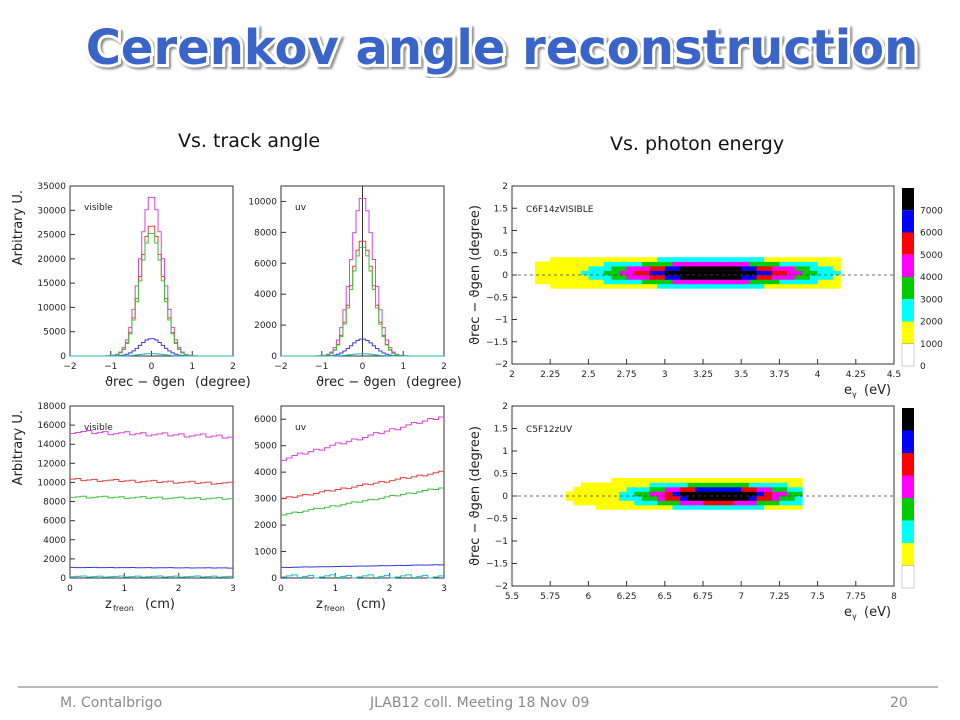 The height and width of the screenshot is (720, 960). What do you see at coordinates (703, 375) in the screenshot?
I see `x-tick-label: 3.25` at bounding box center [703, 375].